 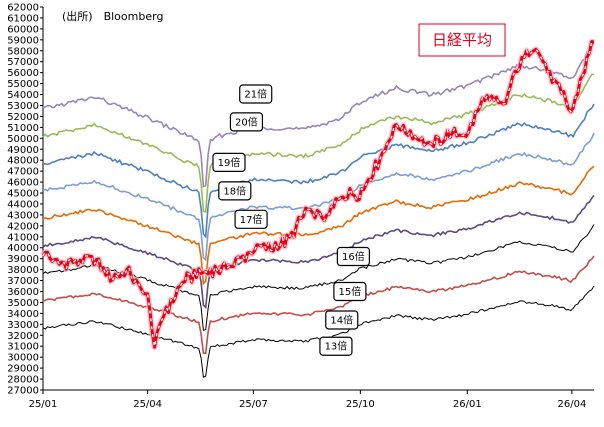 What do you see at coordinates (23, 336) in the screenshot?
I see `y-tick-label: 32000` at bounding box center [23, 336].